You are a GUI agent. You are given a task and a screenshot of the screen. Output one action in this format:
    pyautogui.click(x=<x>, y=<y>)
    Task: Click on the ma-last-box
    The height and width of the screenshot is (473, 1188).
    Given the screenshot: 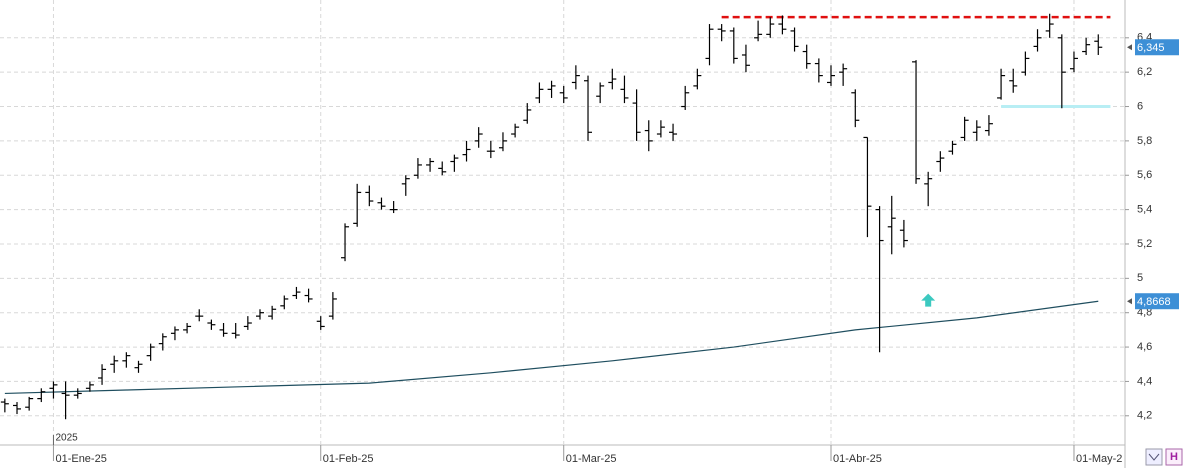 What is the action you would take?
    pyautogui.click(x=1157, y=301)
    